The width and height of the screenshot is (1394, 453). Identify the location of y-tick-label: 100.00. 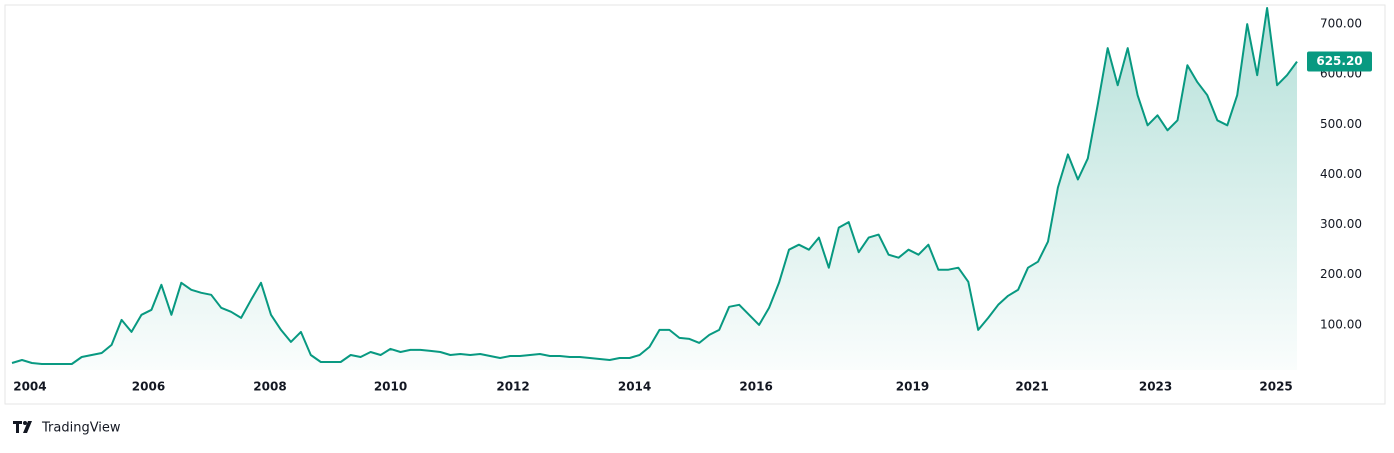
(1341, 324).